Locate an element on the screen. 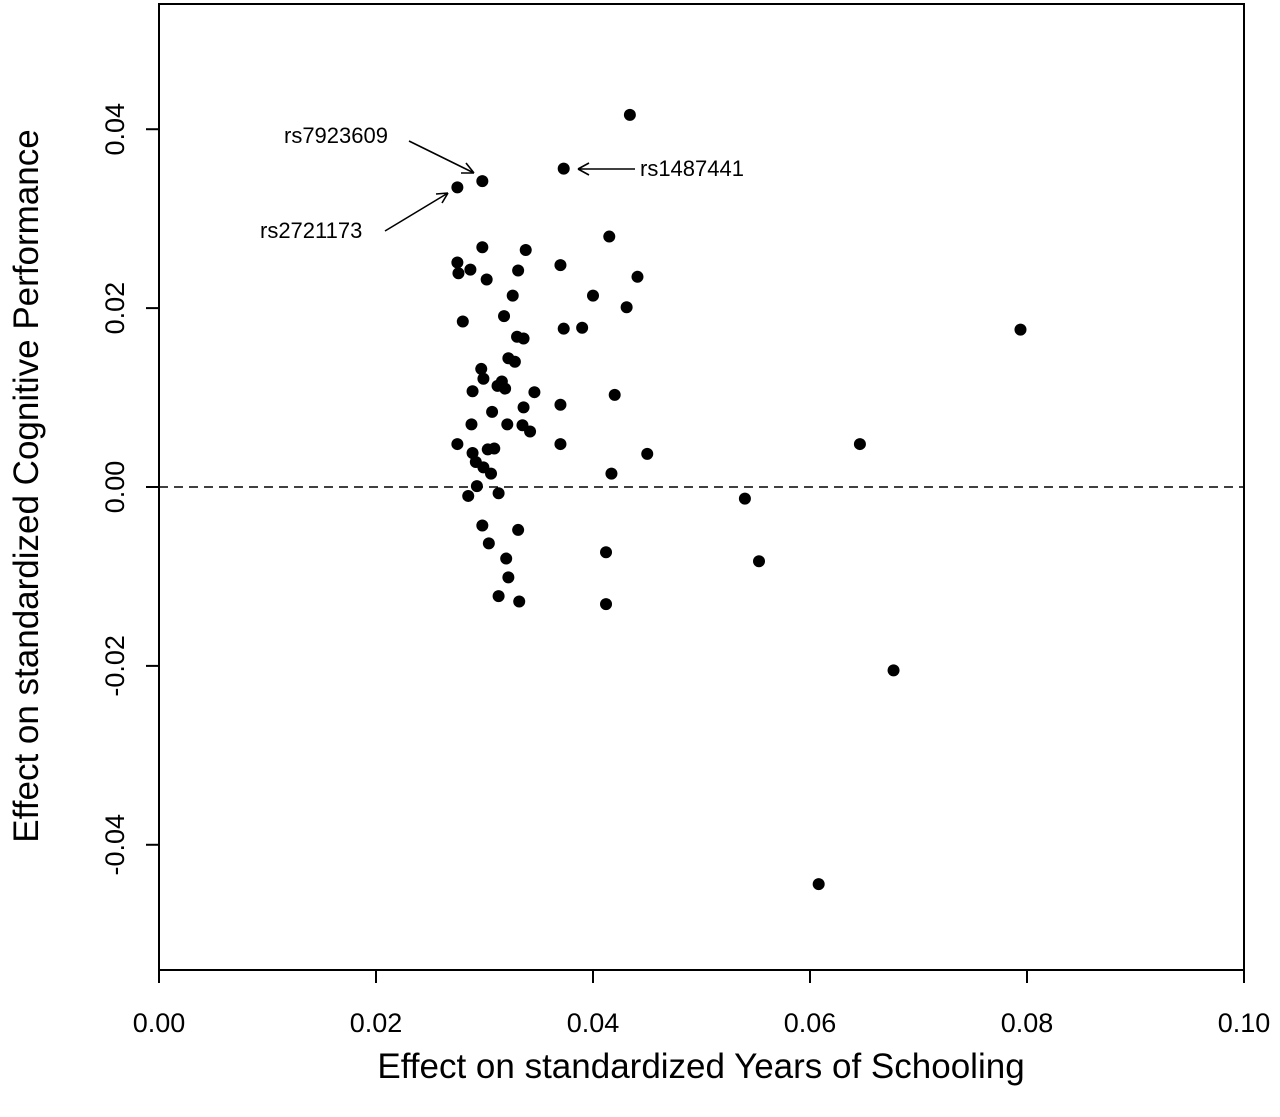 This screenshot has width=1280, height=1117. annotation-arrow-rs2721173 is located at coordinates (416, 212).